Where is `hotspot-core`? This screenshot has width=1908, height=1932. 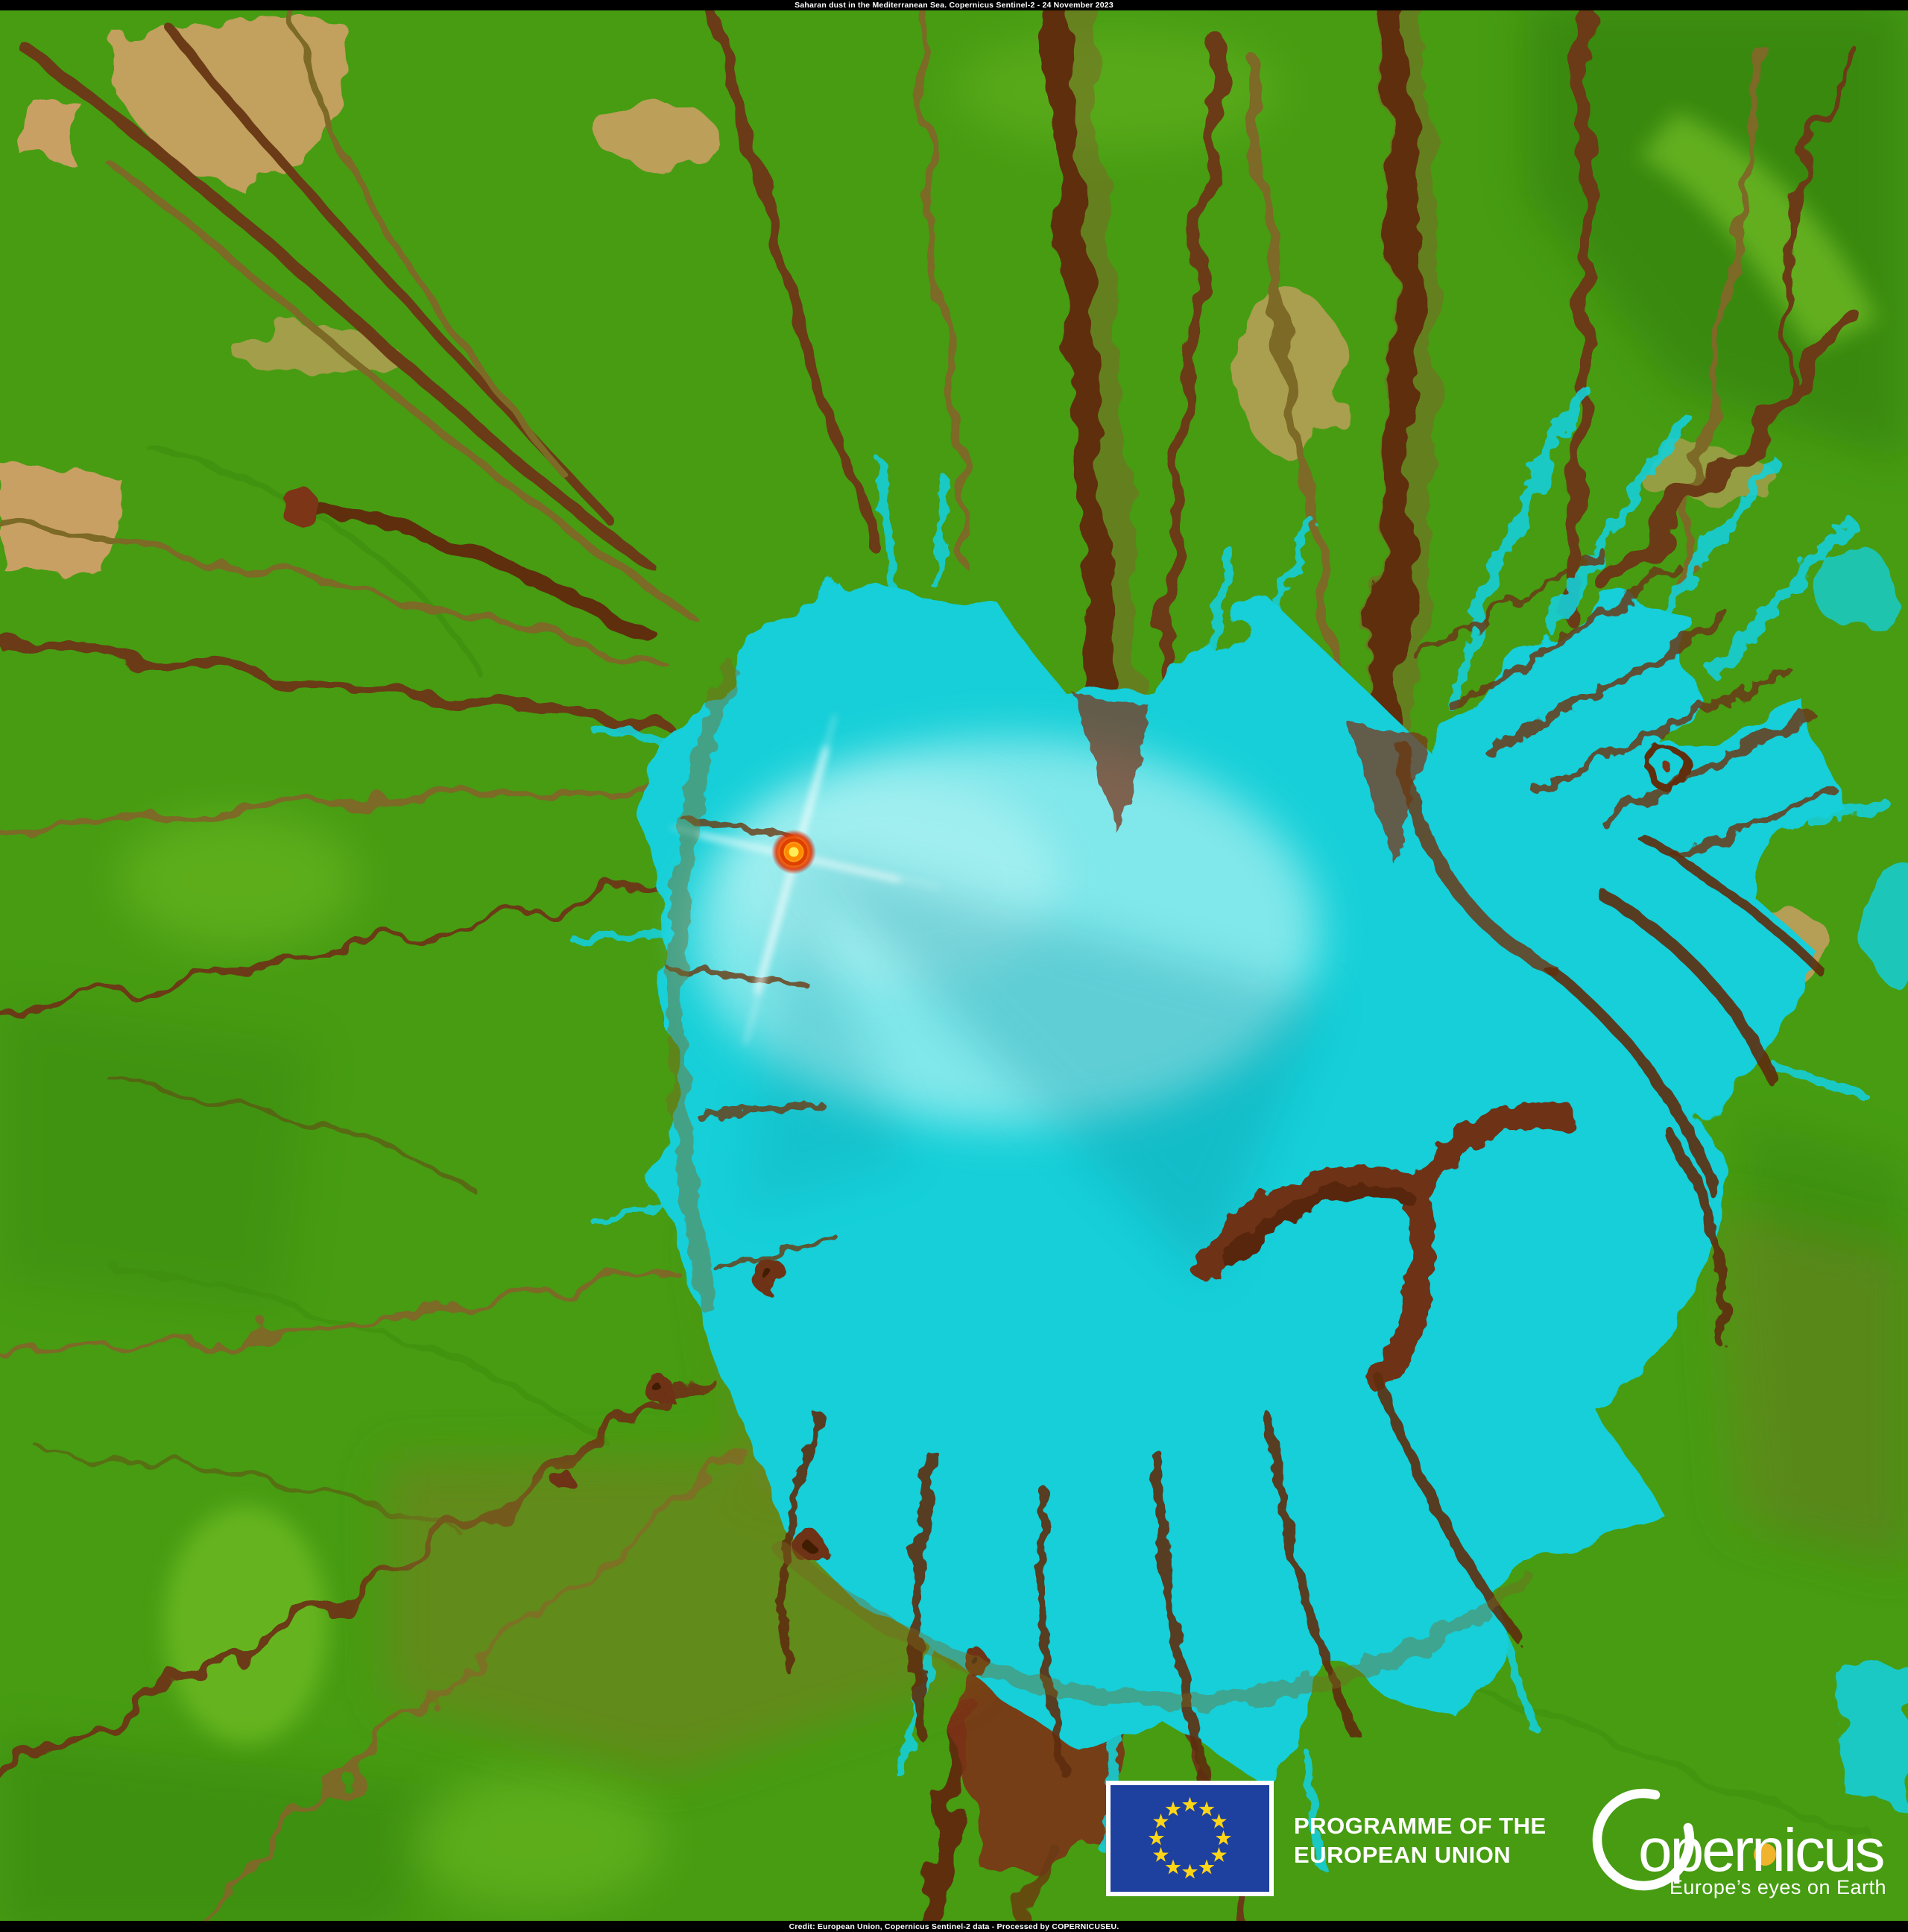
hotspot-core is located at coordinates (794, 852).